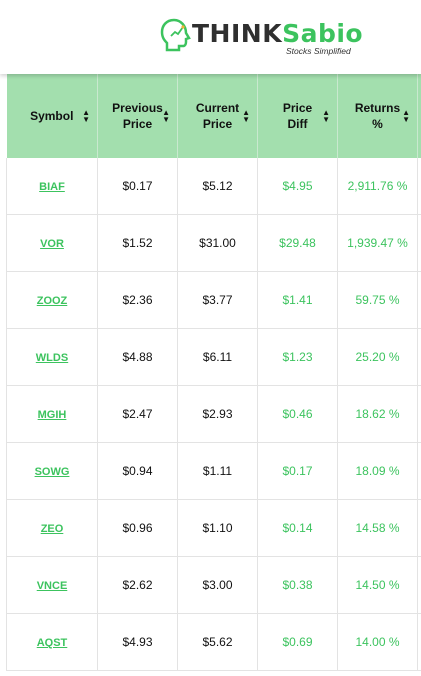 This screenshot has height=676, width=421. What do you see at coordinates (217, 186) in the screenshot?
I see `current-price-cell: $5.12` at bounding box center [217, 186].